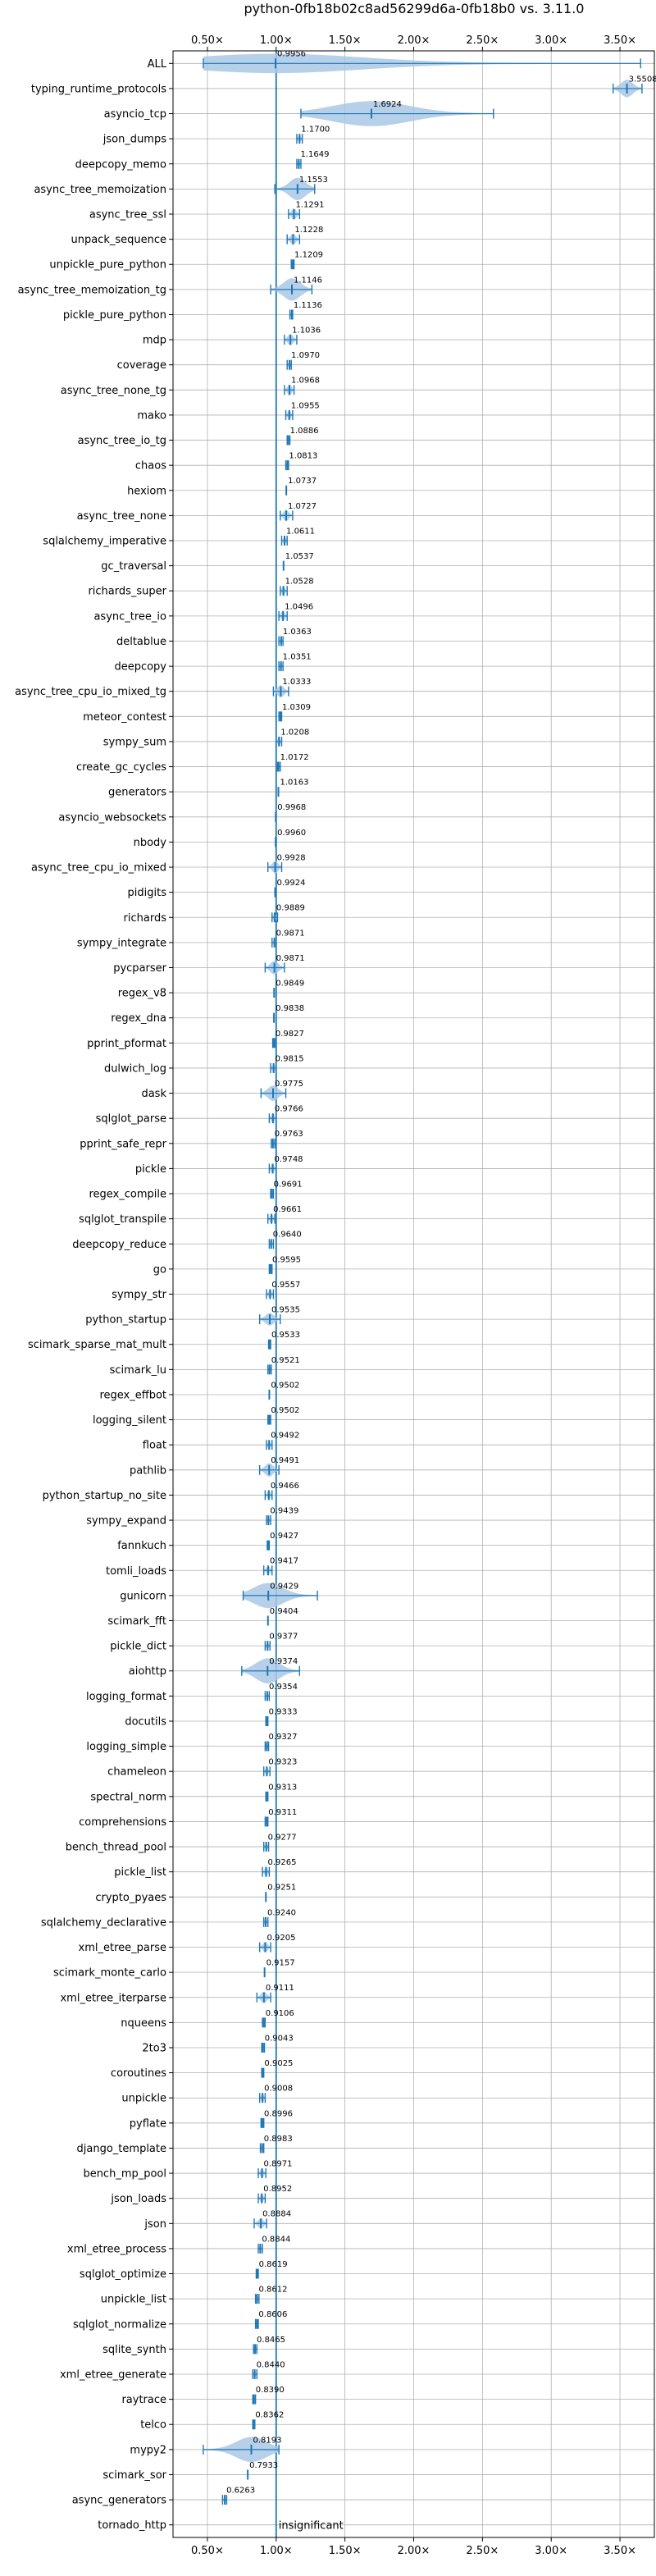 The height and width of the screenshot is (2576, 656). Describe the element at coordinates (129, 617) in the screenshot. I see `category-label: async_tree_io` at that location.